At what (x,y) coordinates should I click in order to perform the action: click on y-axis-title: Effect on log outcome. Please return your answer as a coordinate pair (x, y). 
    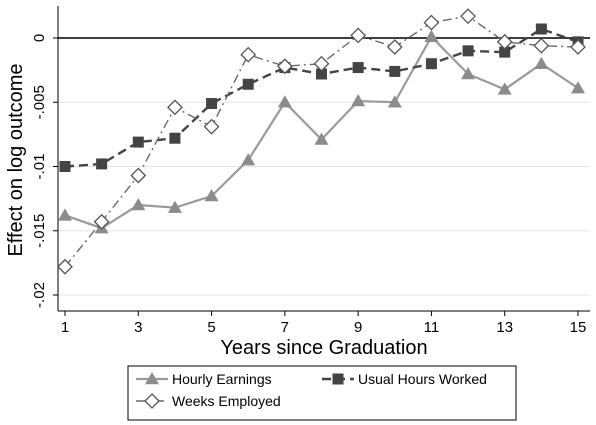
    Looking at the image, I should click on (16, 159).